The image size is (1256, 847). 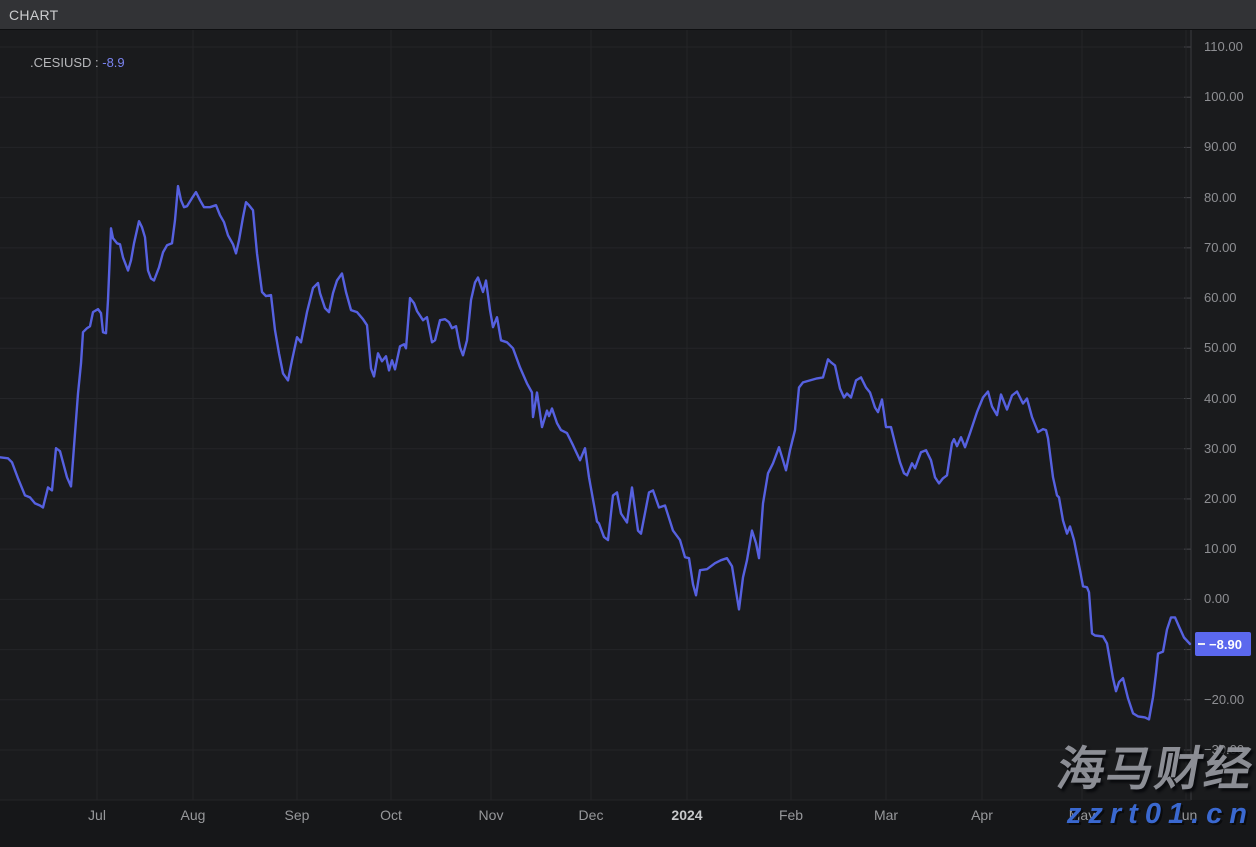 What do you see at coordinates (113, 62) in the screenshot?
I see `series-last-value: -8.9` at bounding box center [113, 62].